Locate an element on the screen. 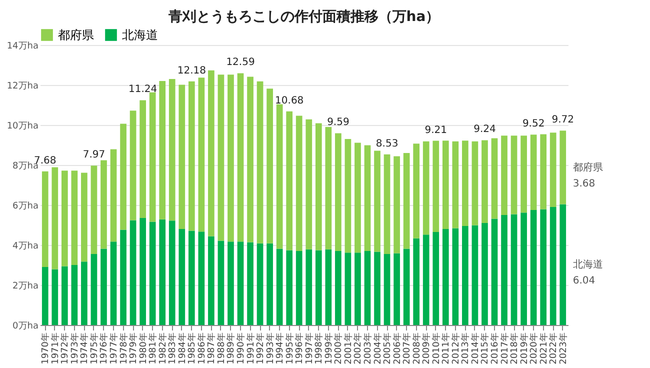 The image size is (650, 368). x-tick-label: 2020年 is located at coordinates (534, 348).